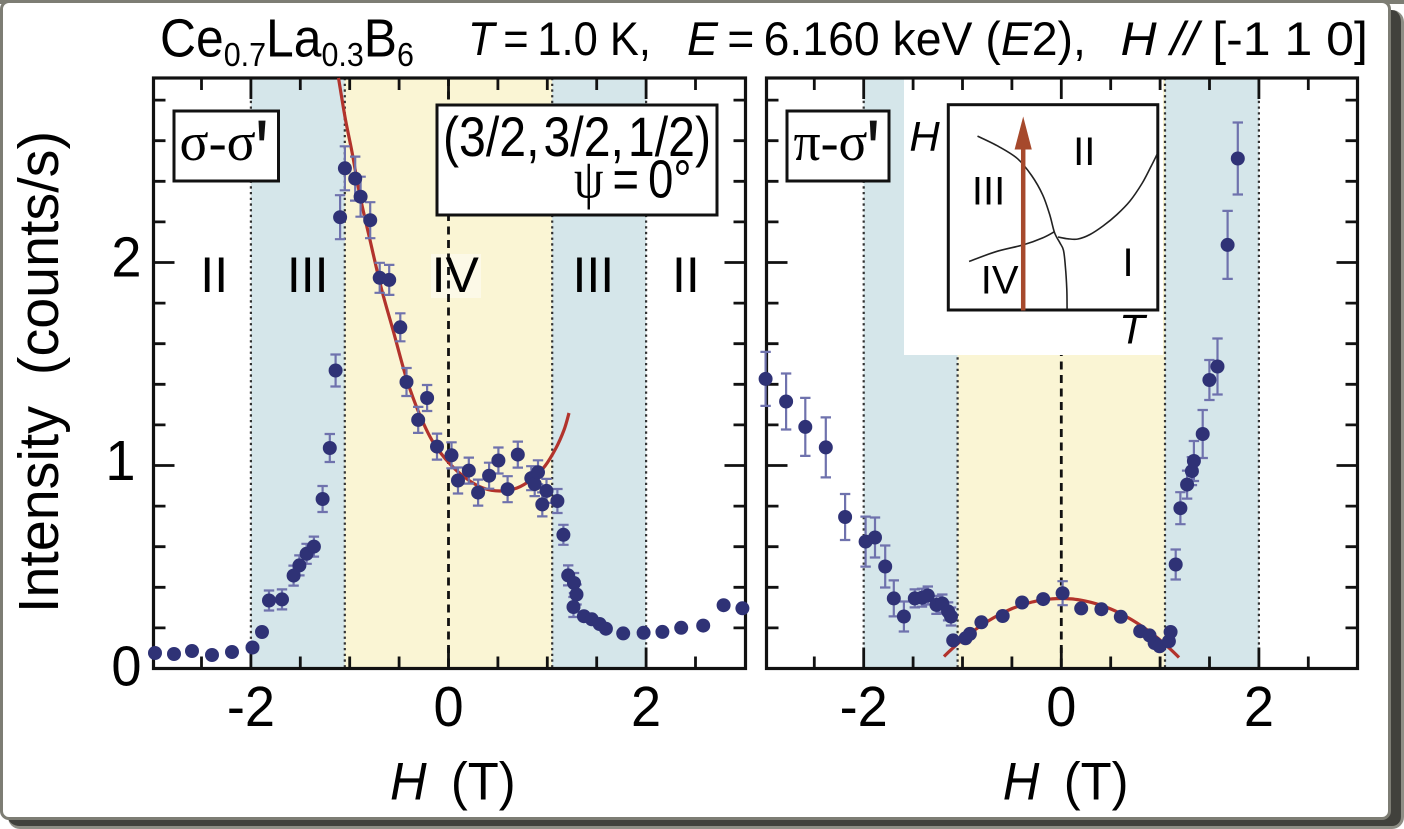  Describe the element at coordinates (559, 38) in the screenshot. I see `svg-text: T = 1.0 K,` at that location.